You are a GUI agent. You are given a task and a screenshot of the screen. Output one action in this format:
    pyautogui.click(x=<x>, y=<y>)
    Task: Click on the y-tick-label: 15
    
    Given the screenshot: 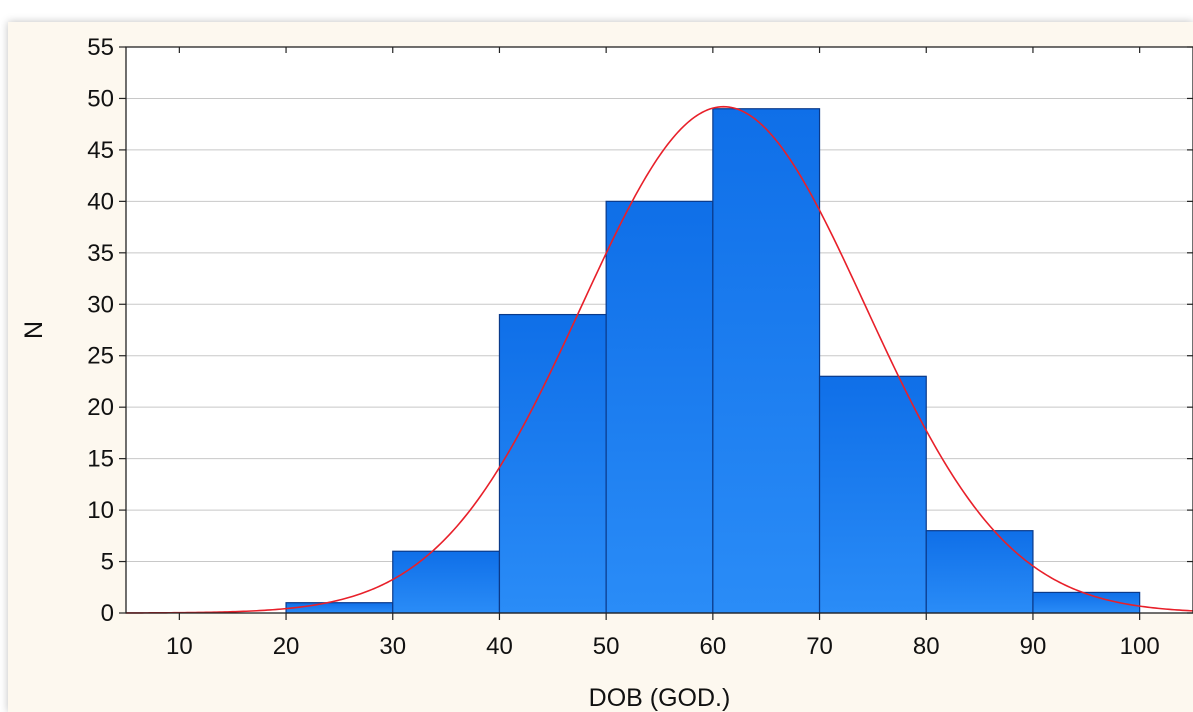 What is the action you would take?
    pyautogui.click(x=100, y=459)
    